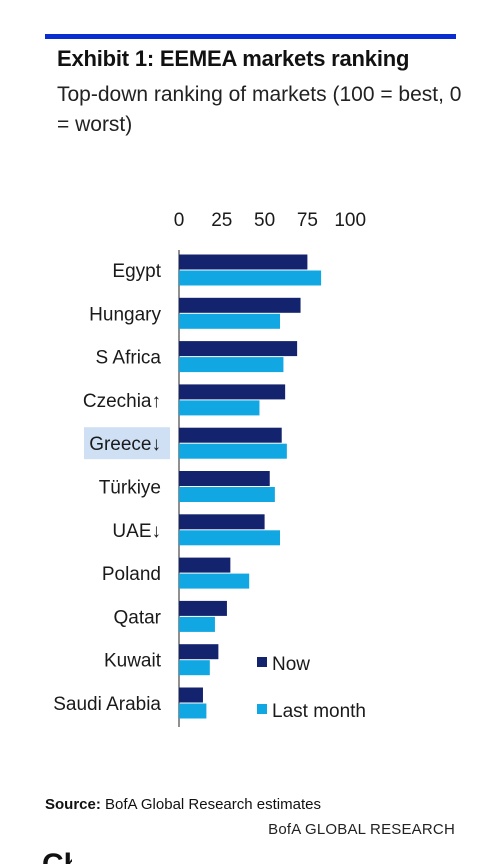 The height and width of the screenshot is (864, 495). I want to click on legend-now-swatch, so click(262, 662).